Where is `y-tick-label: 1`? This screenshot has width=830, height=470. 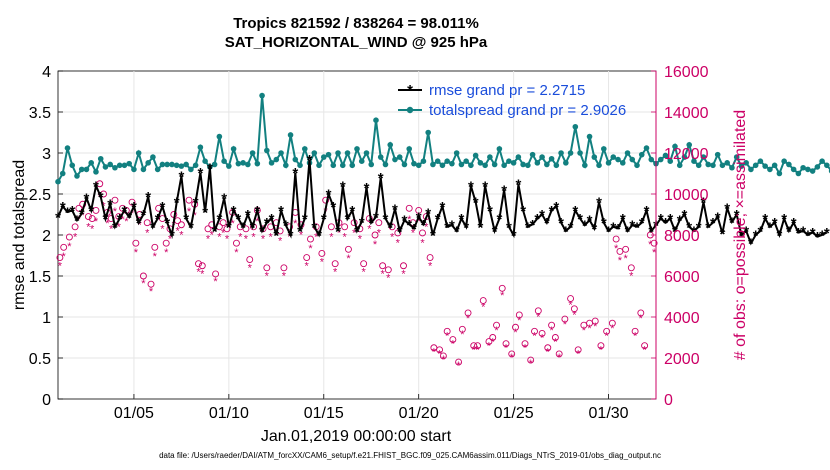
y-tick-label: 1 is located at coordinates (46, 318).